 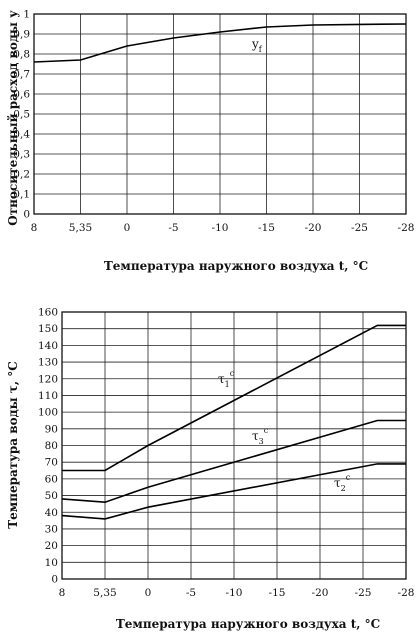 I want to click on bottom-y-tick-label: 30, so click(x=51, y=529).